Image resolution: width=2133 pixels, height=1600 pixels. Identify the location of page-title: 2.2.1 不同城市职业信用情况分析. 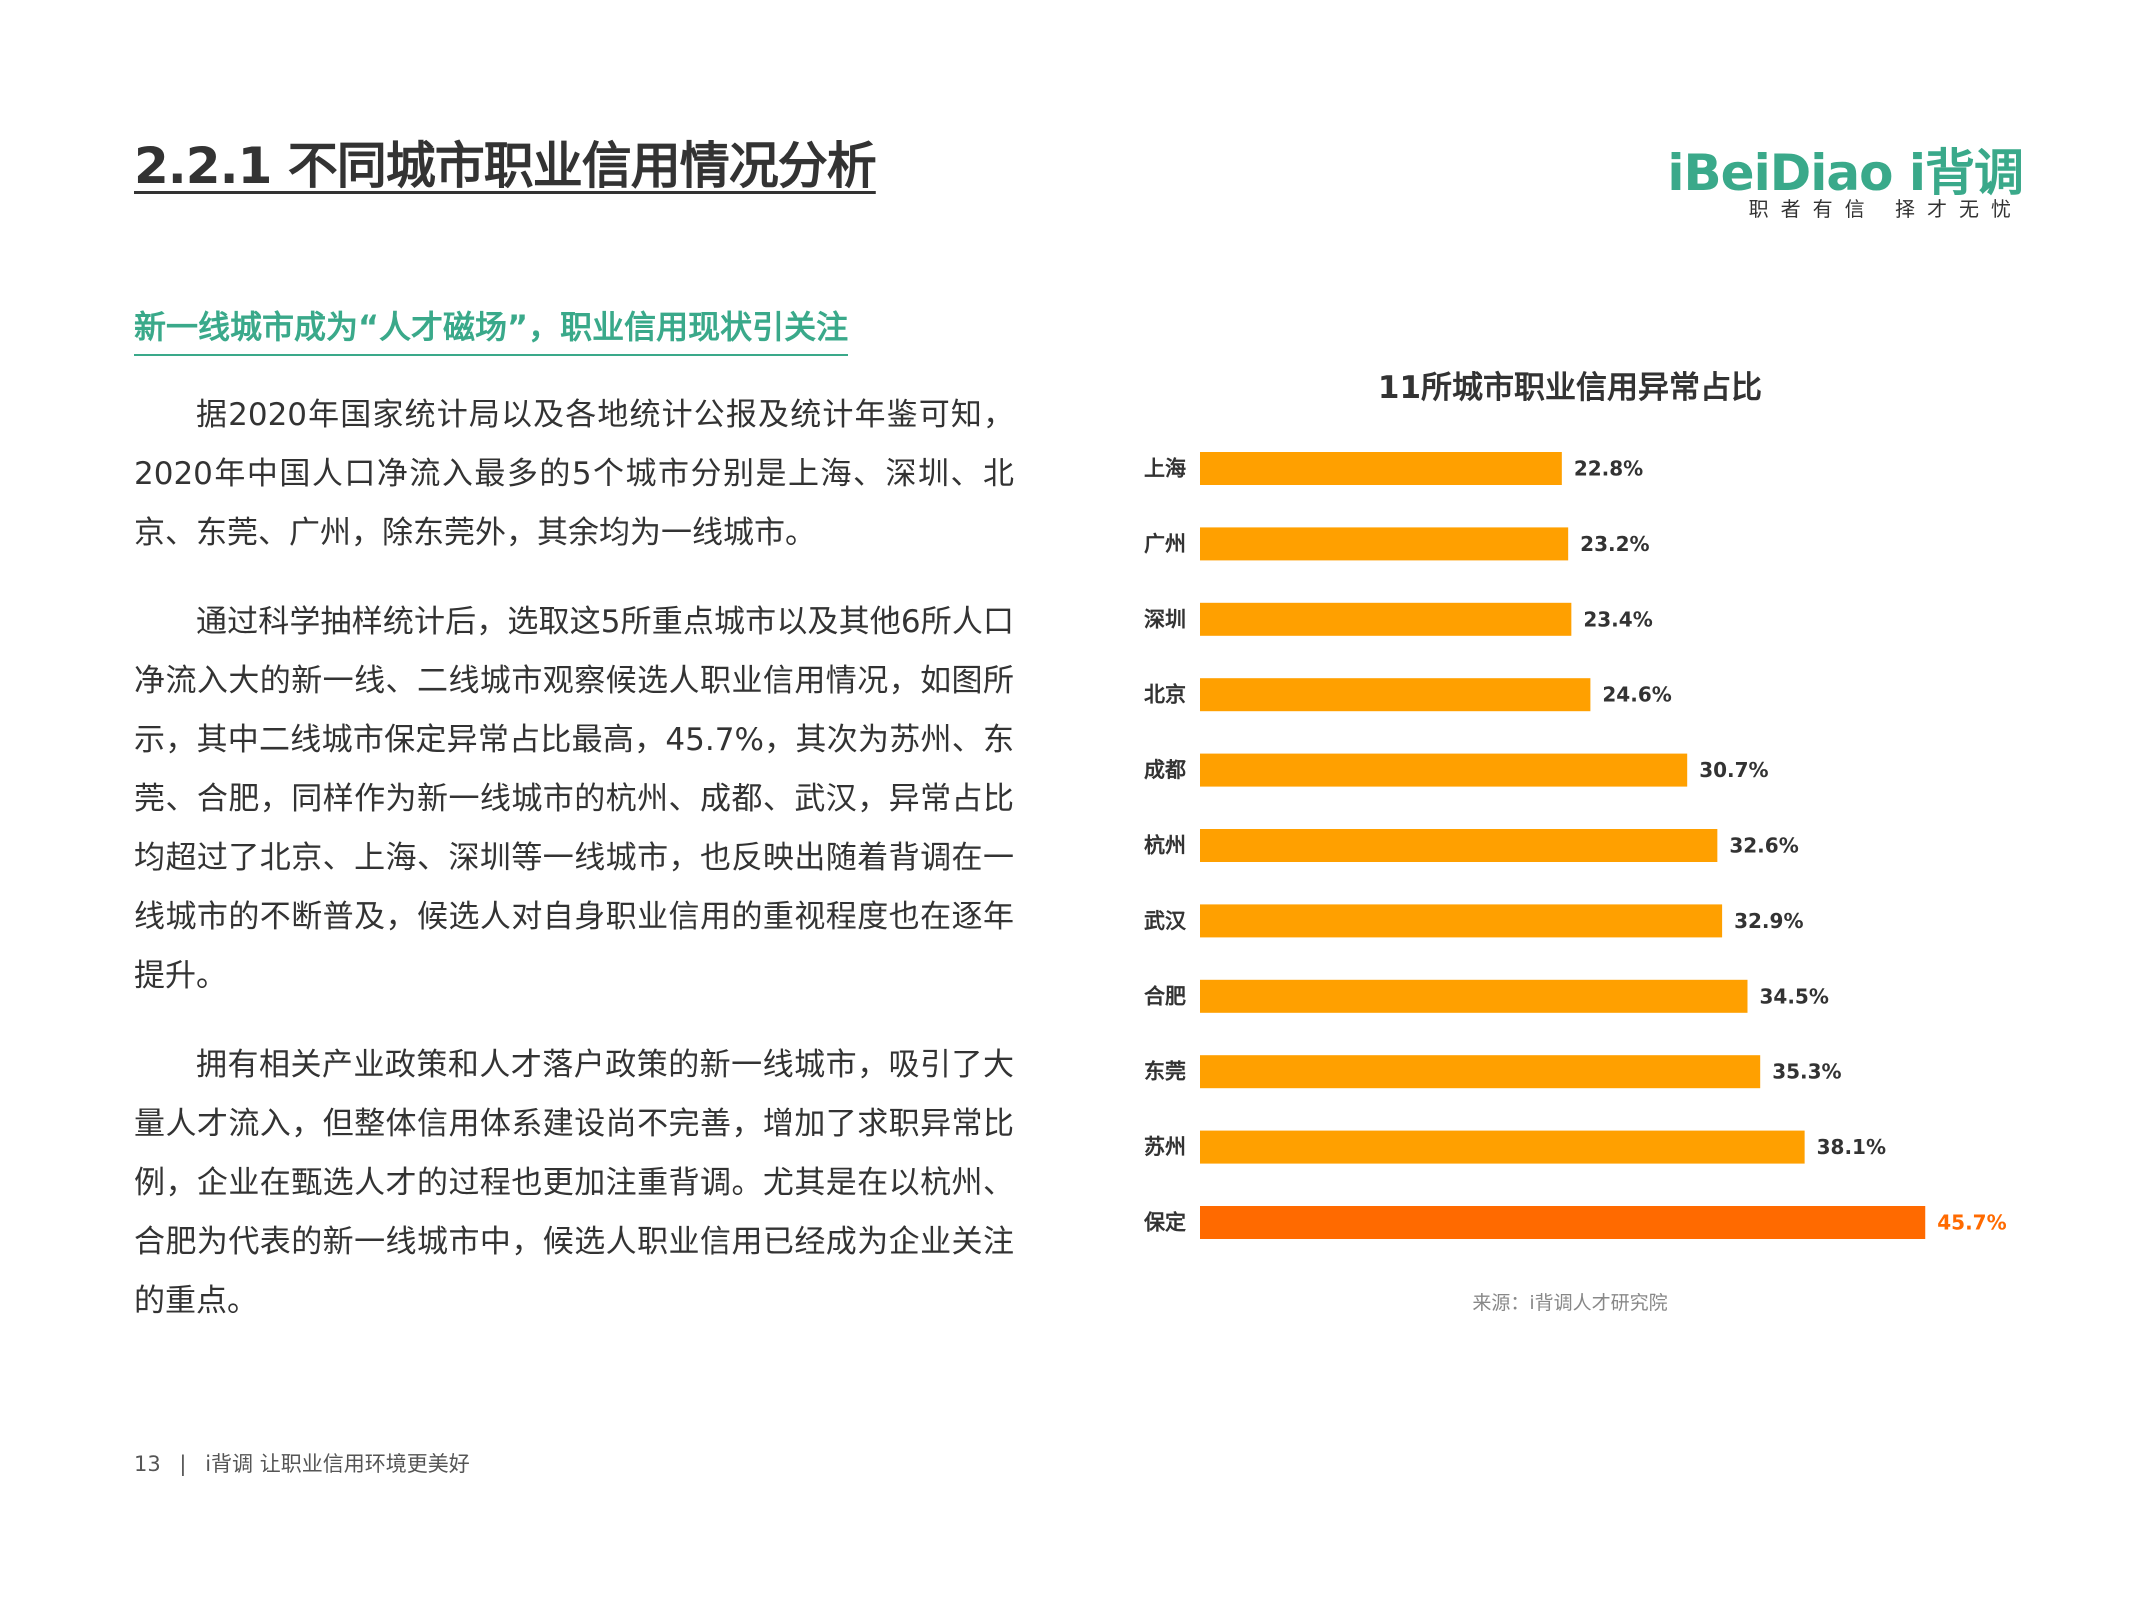
(505, 166).